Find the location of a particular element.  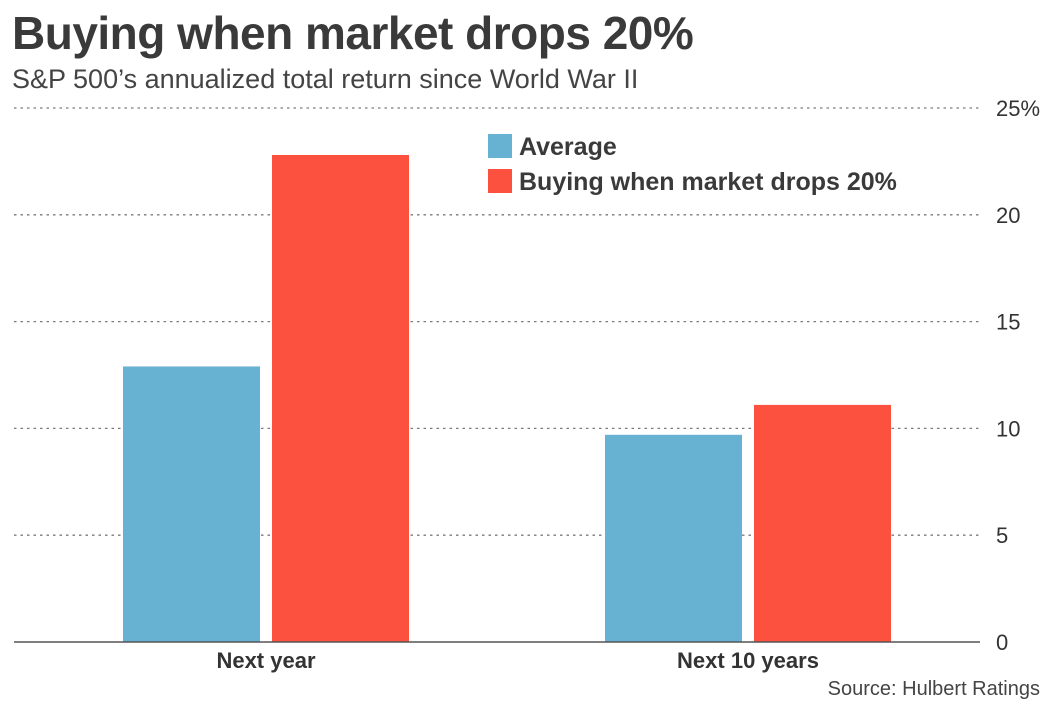

y-tick-label-5: 5 is located at coordinates (1002, 535).